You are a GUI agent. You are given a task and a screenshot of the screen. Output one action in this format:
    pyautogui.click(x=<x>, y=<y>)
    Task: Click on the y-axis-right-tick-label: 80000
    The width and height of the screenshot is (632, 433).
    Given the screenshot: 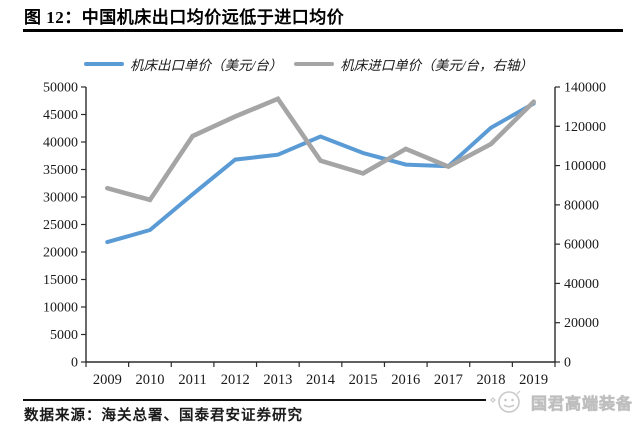 What is the action you would take?
    pyautogui.click(x=581, y=205)
    